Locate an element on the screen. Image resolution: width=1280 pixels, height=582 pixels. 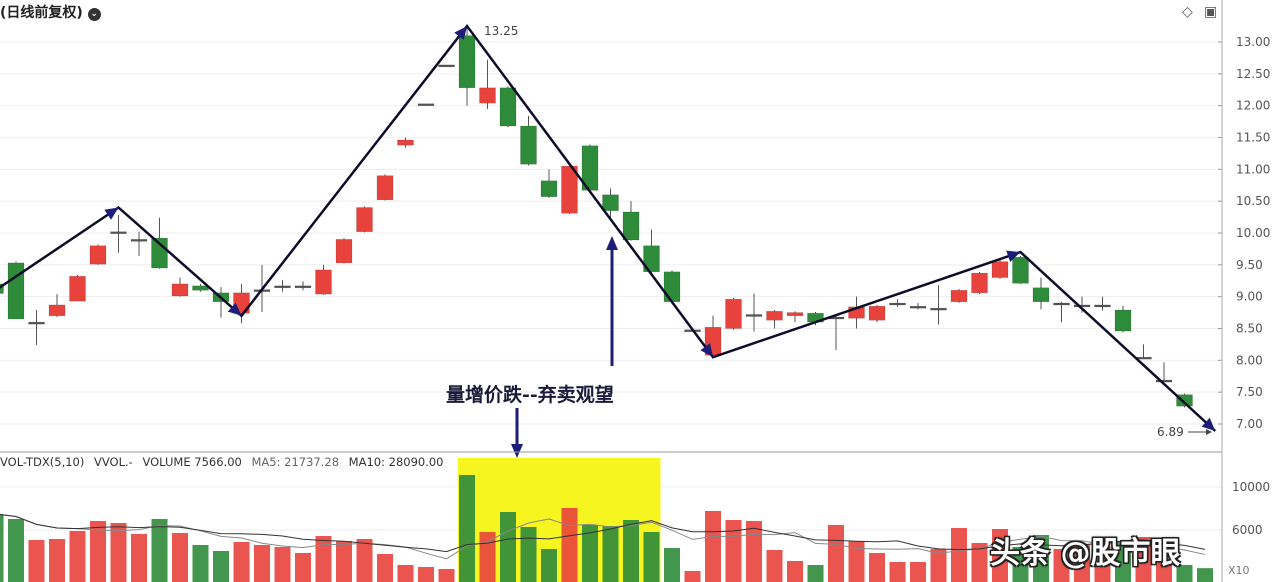
watermark: 头条 @股市眼 is located at coordinates (1085, 553).